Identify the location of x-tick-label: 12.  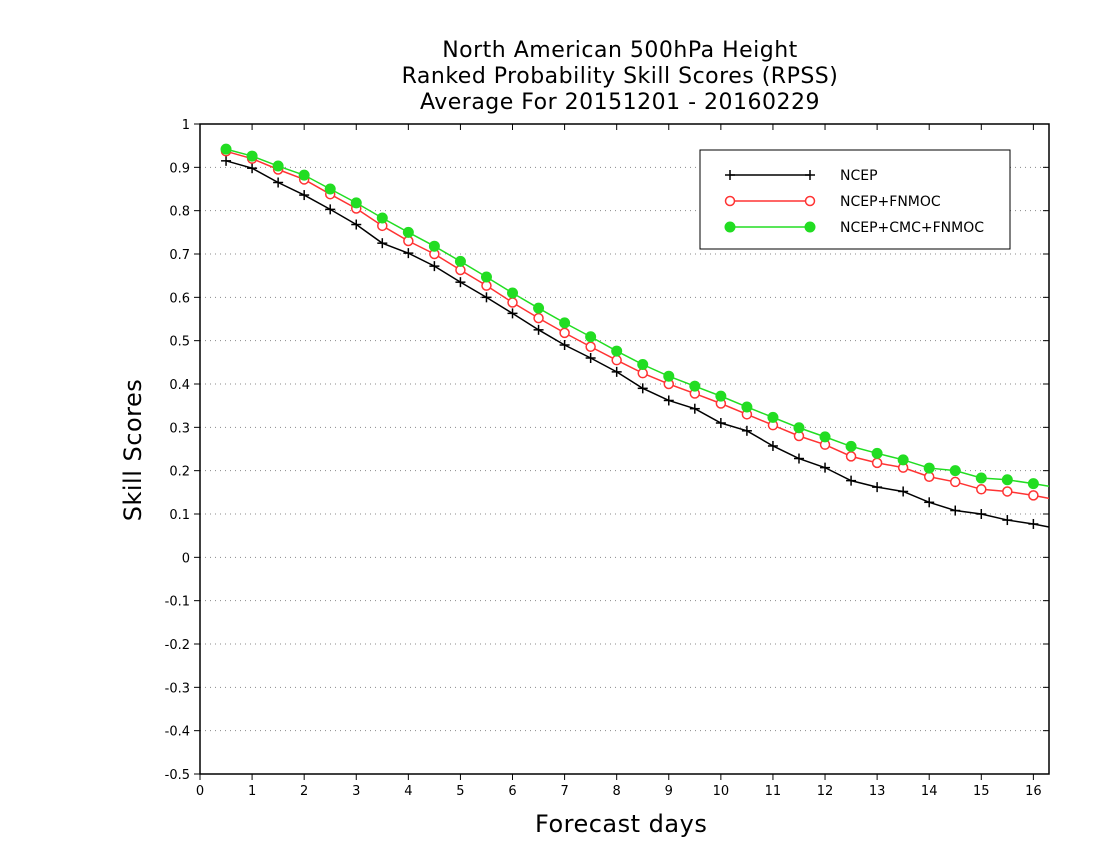
(825, 791).